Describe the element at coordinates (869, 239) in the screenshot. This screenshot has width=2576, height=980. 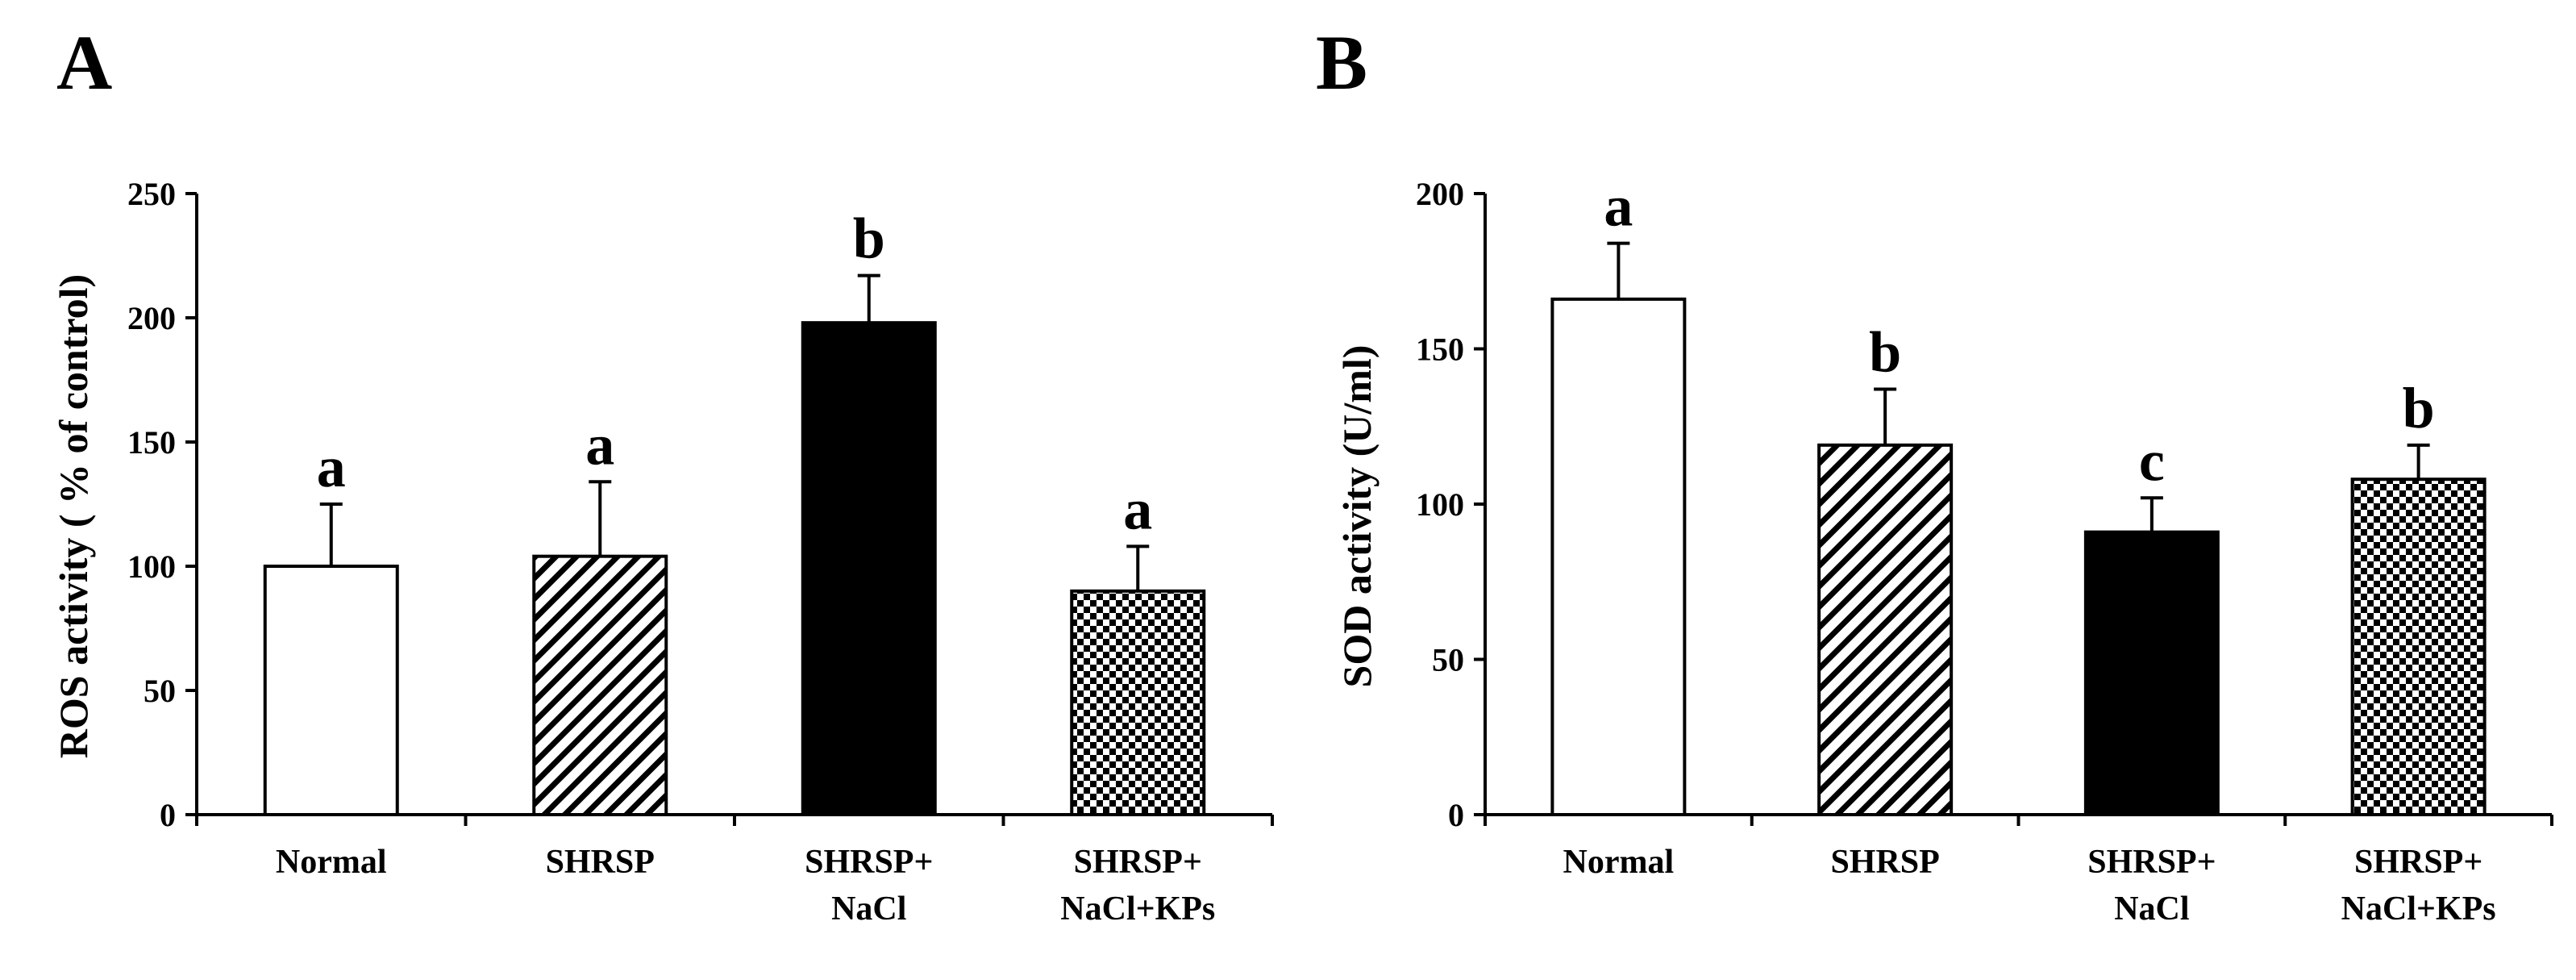
I see `significance-label-2: b` at that location.